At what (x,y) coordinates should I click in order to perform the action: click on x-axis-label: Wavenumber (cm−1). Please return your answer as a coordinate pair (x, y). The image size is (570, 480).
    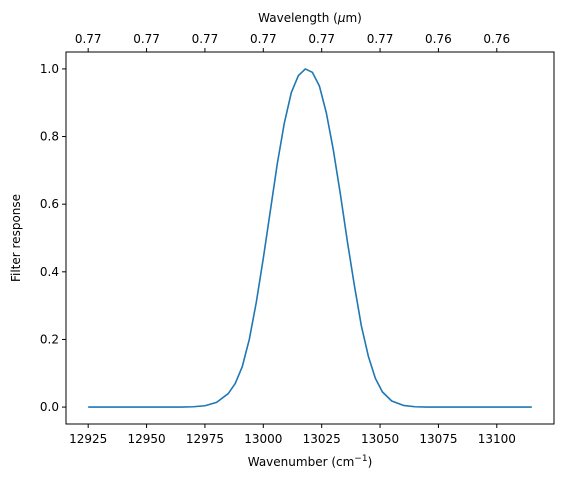
    Looking at the image, I should click on (310, 461).